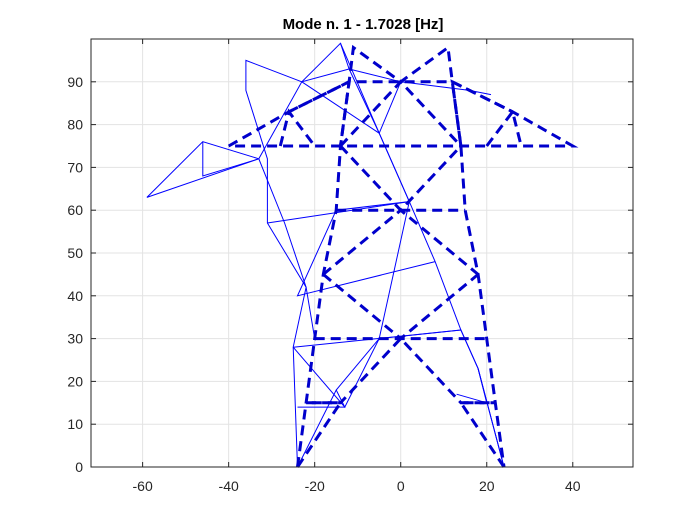 This screenshot has height=525, width=700. What do you see at coordinates (229, 486) in the screenshot?
I see `x-tick-label: -40` at bounding box center [229, 486].